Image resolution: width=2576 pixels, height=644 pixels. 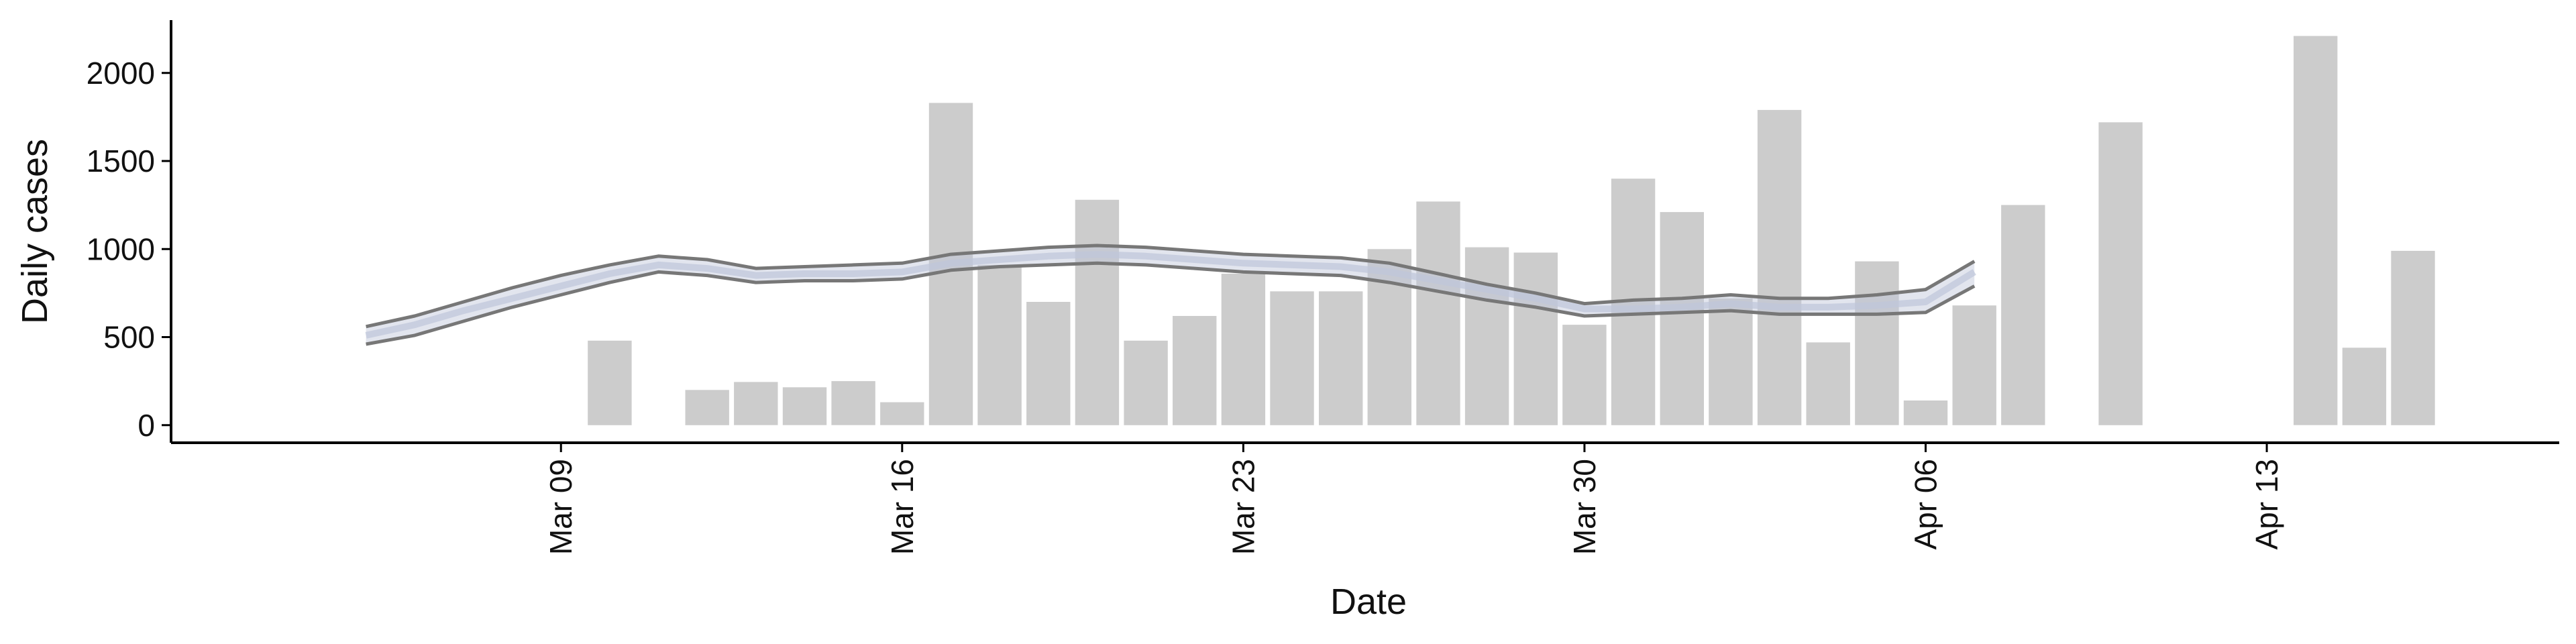 What do you see at coordinates (1171, 303) in the screenshot?
I see `estimate-lower-line` at bounding box center [1171, 303].